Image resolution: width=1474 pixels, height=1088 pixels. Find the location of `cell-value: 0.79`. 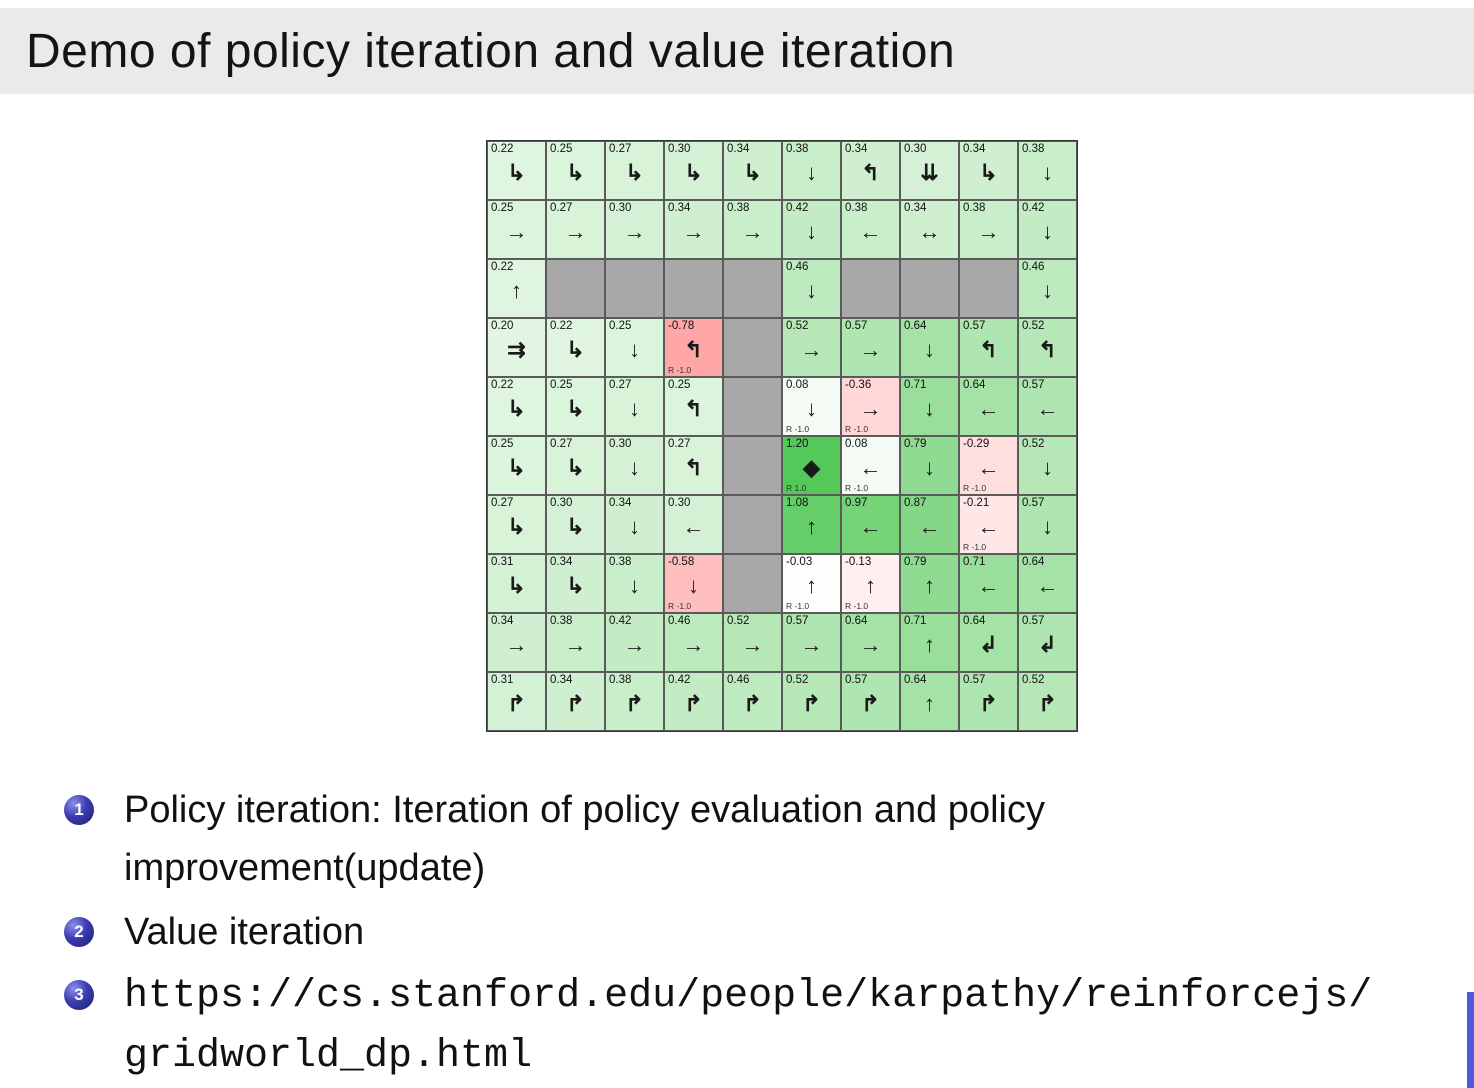

cell-value: 0.79 is located at coordinates (915, 562).